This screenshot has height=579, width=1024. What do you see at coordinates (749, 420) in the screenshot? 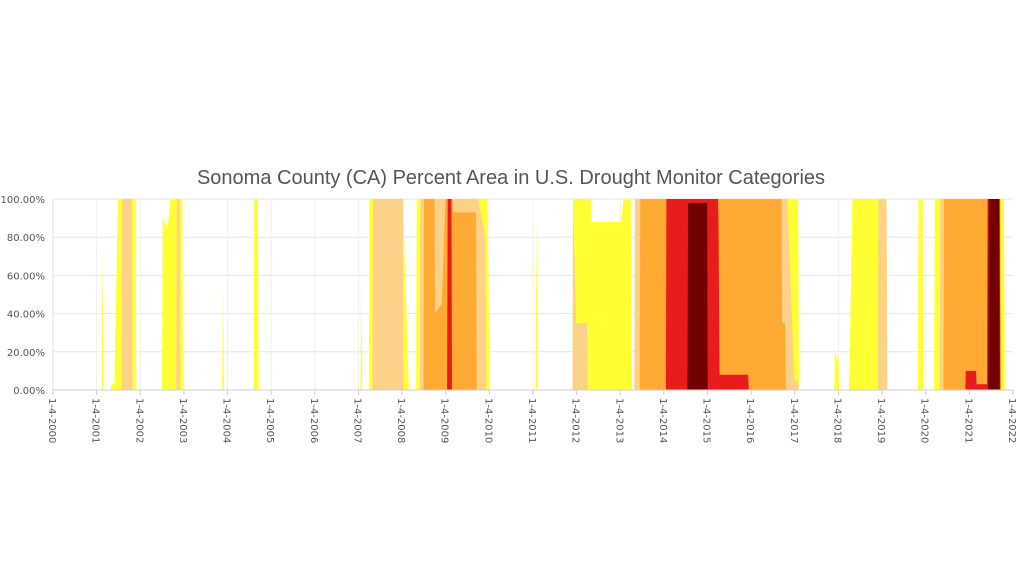
I see `x-tick-label: 1-4-2016` at bounding box center [749, 420].